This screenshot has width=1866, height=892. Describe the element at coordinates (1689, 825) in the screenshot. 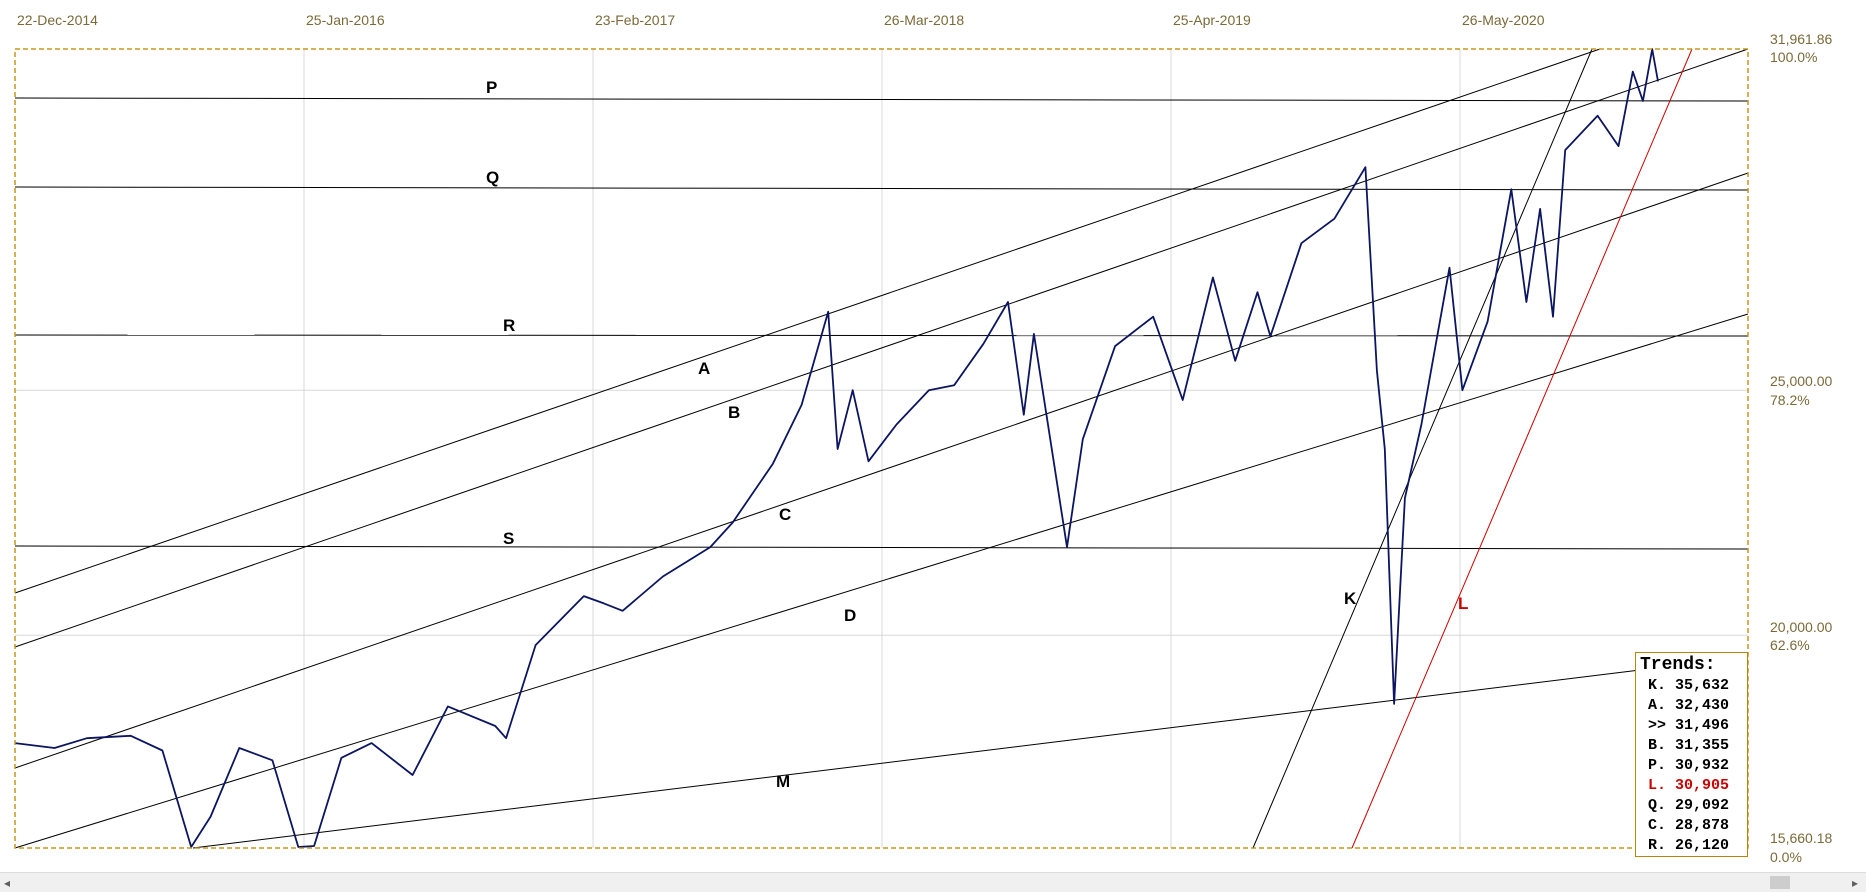

I see `legend-row-c: C. 28,878` at that location.